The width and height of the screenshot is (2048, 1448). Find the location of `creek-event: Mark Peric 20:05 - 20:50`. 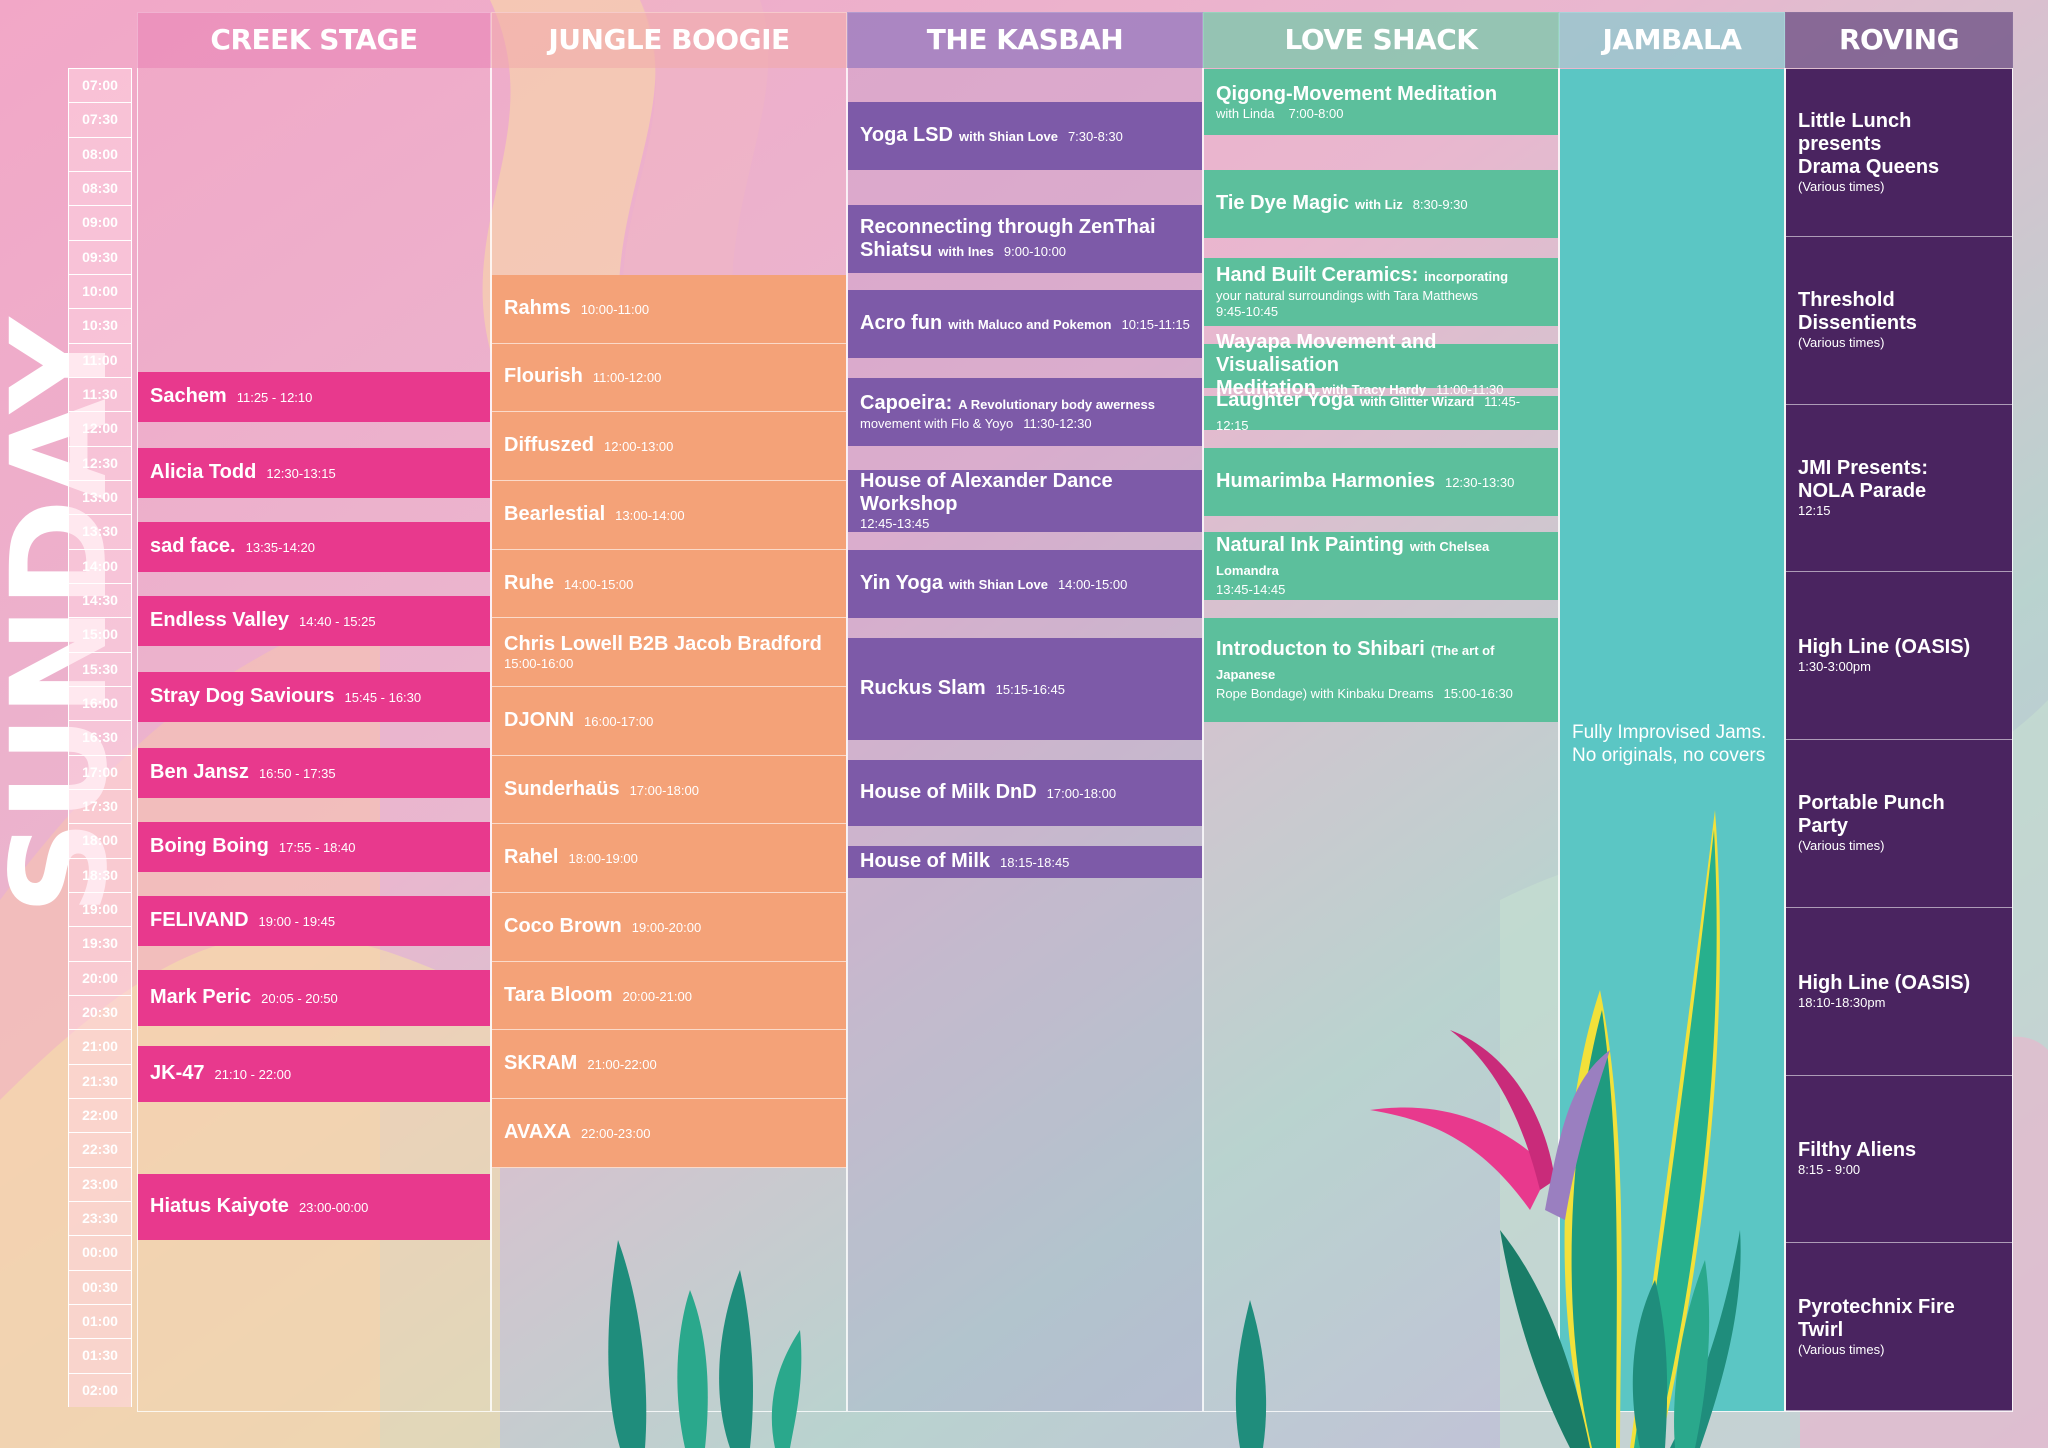

creek-event: Mark Peric 20:05 - 20:50 is located at coordinates (314, 998).